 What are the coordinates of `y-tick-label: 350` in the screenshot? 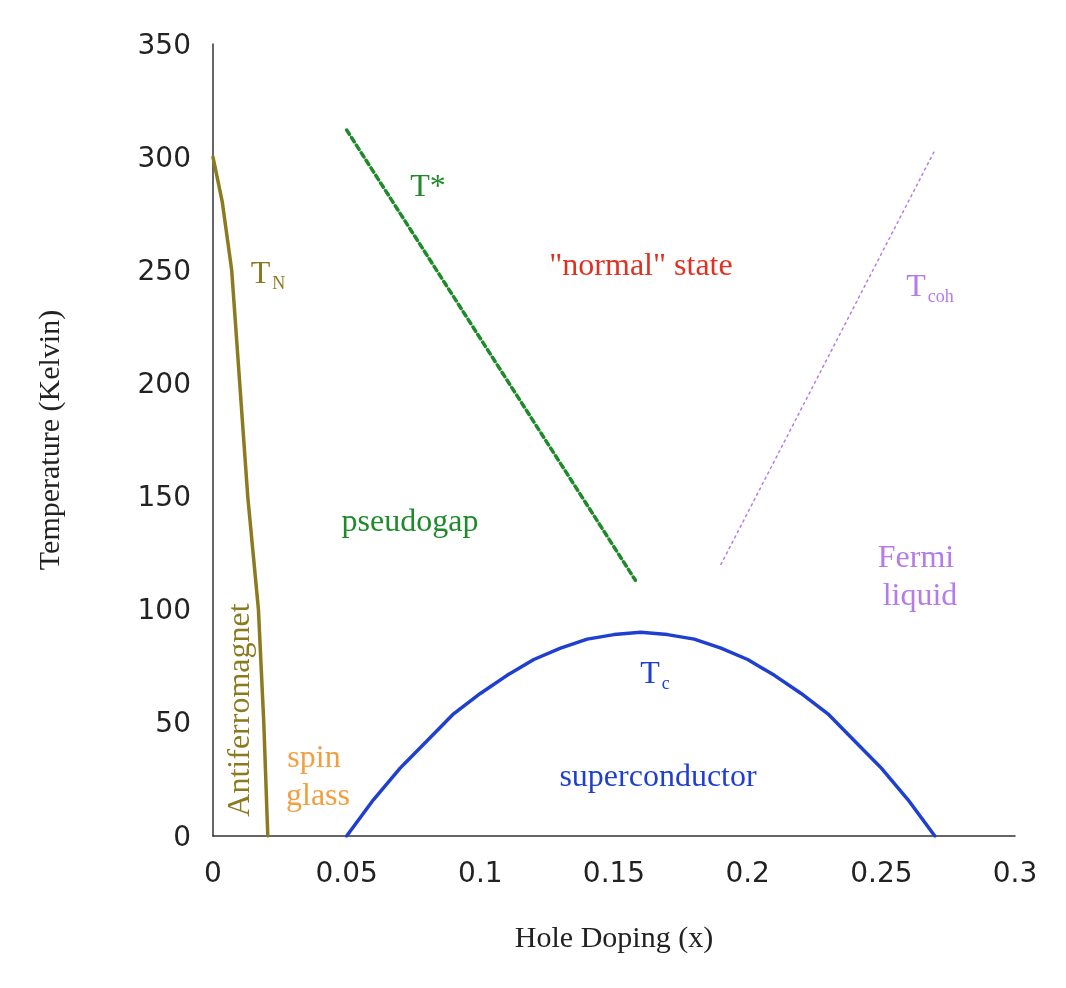 It's located at (164, 44).